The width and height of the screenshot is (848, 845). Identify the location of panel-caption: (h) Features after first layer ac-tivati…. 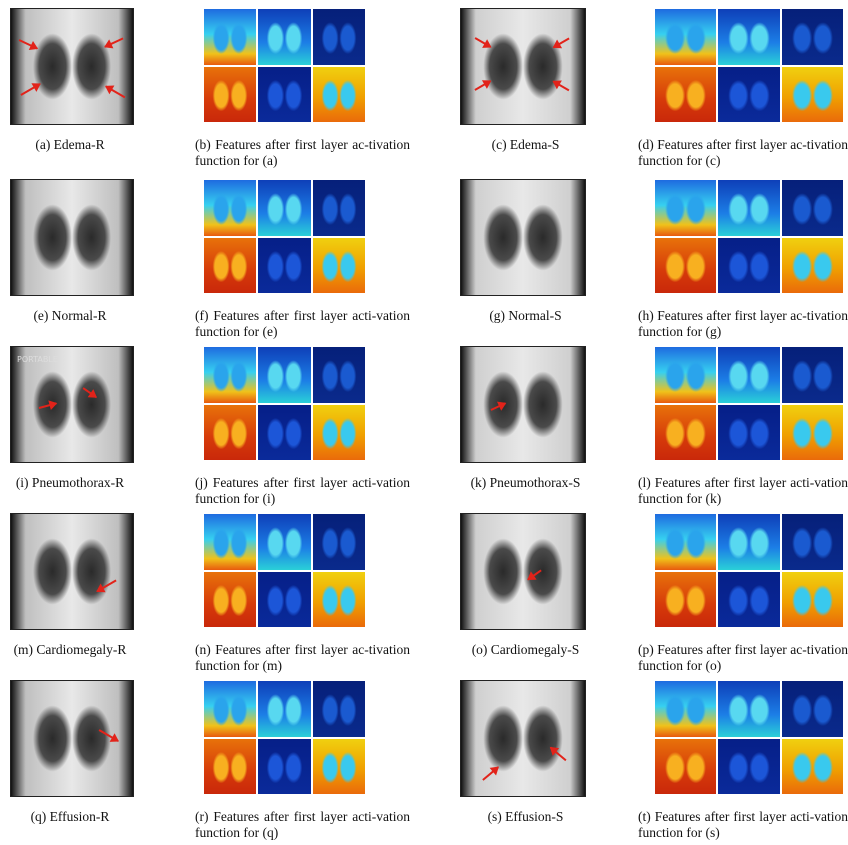
(743, 323).